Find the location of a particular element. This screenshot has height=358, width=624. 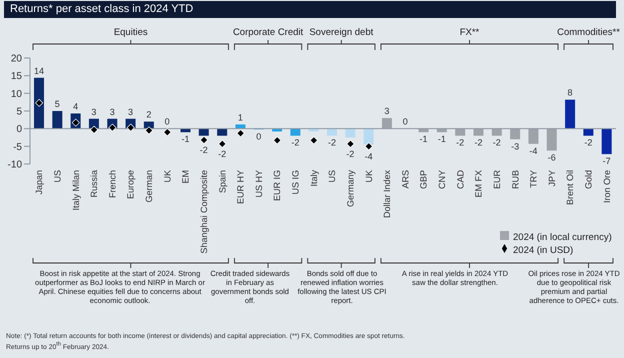

x-tick-label: Iron Ore is located at coordinates (607, 187).